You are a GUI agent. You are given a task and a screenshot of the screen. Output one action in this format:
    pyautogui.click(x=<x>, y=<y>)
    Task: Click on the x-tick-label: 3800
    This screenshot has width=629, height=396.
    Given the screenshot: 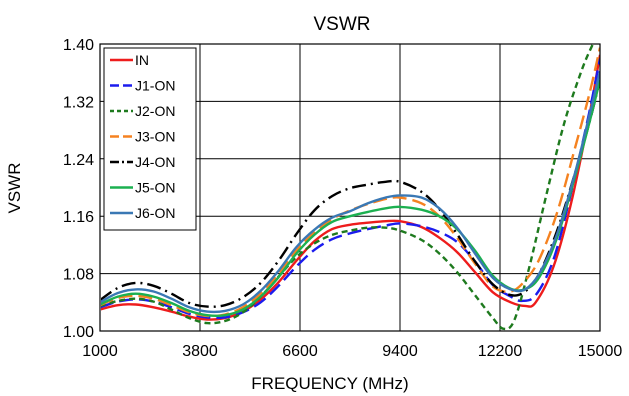 What is the action you would take?
    pyautogui.click(x=200, y=351)
    